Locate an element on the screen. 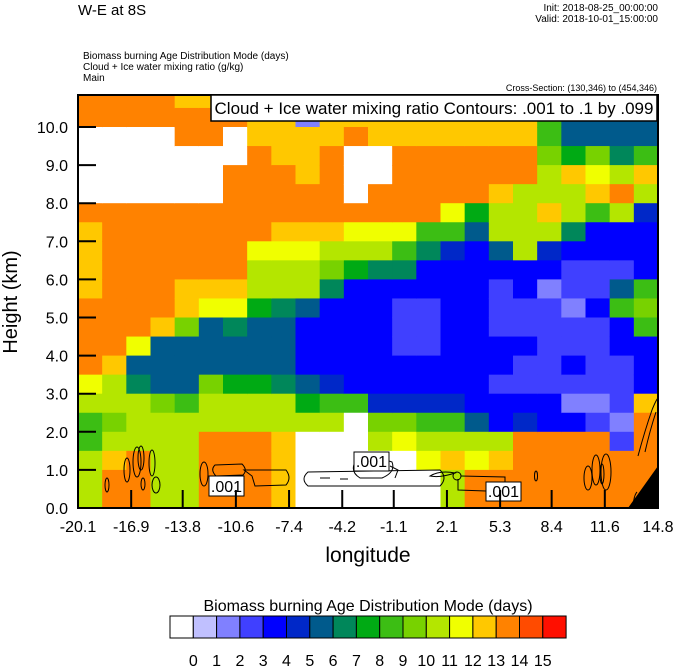  colorbar-swatch is located at coordinates (181, 627).